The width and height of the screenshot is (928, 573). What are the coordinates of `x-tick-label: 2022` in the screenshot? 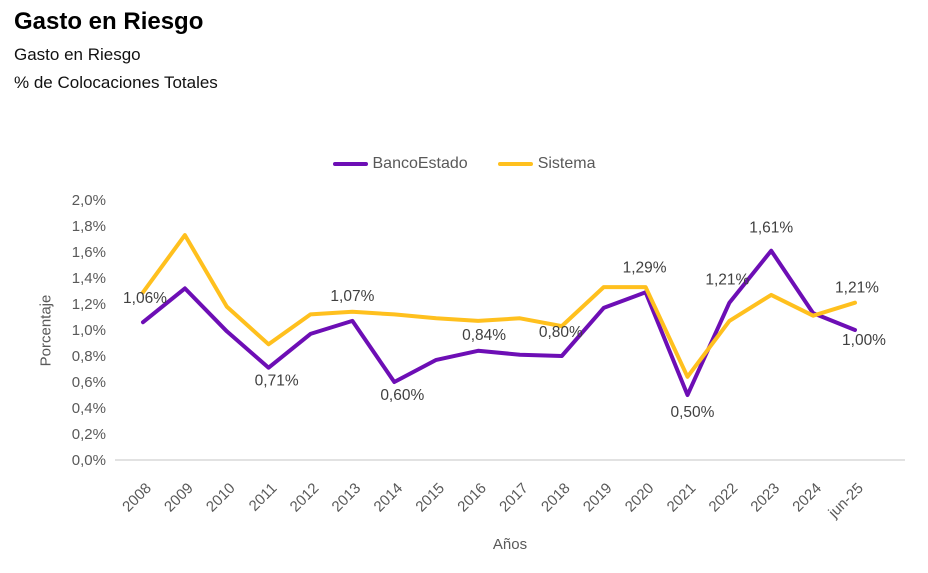 It's located at (724, 498).